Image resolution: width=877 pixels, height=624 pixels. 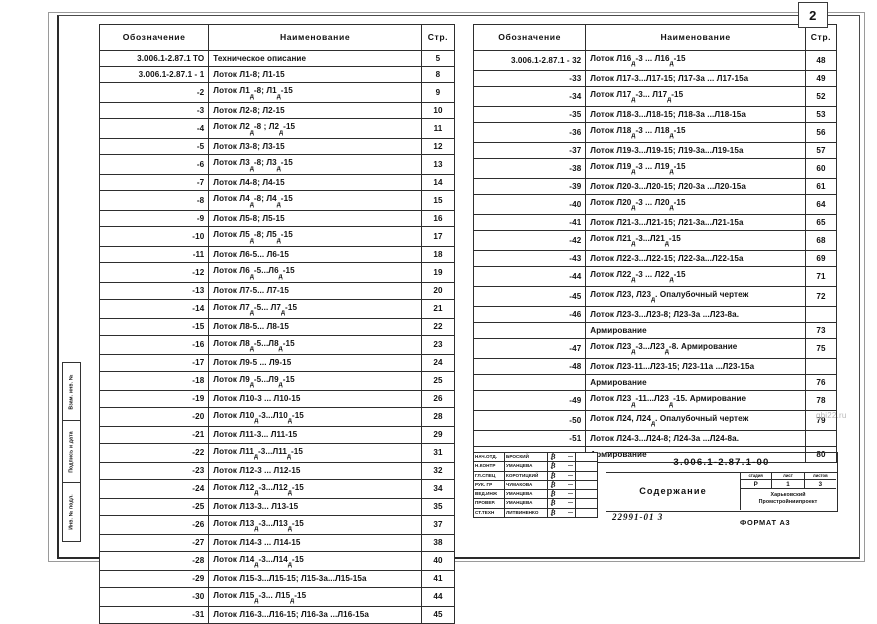 What do you see at coordinates (695, 383) in the screenshot?
I see `cell-name: Армирование` at bounding box center [695, 383].